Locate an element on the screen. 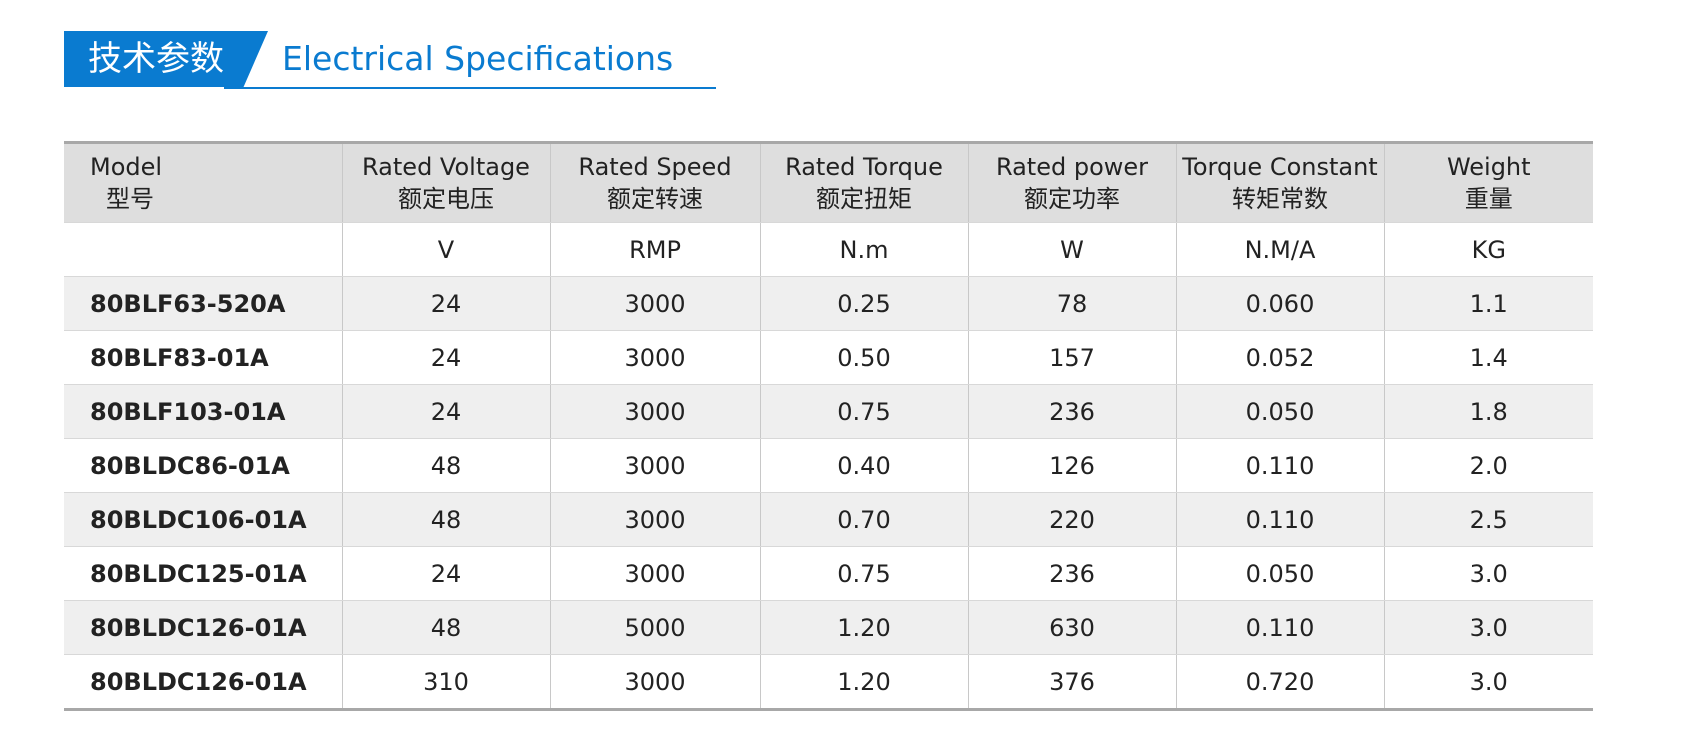 This screenshot has width=1701, height=730. header-cell: Rated power 额定功率 is located at coordinates (1072, 182).